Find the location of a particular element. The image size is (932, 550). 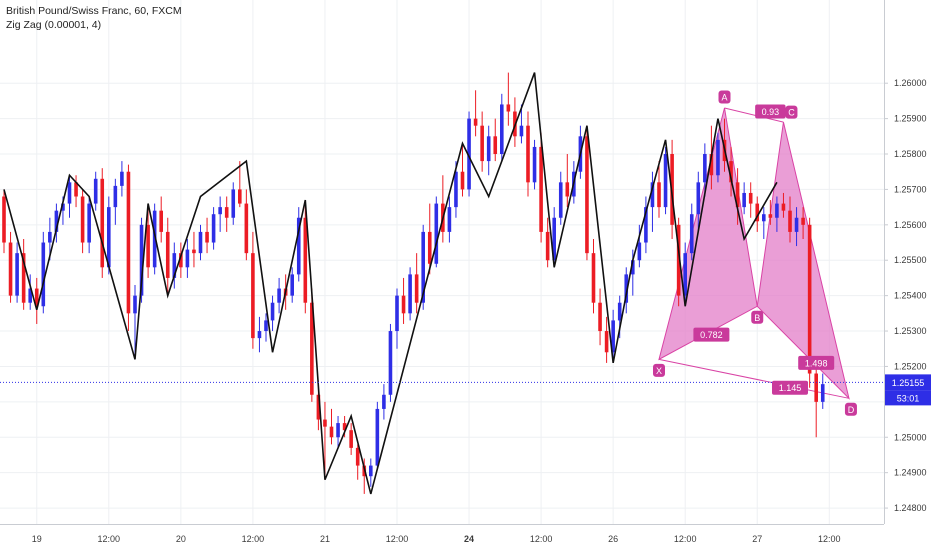

point-badge-c is located at coordinates (791, 112).